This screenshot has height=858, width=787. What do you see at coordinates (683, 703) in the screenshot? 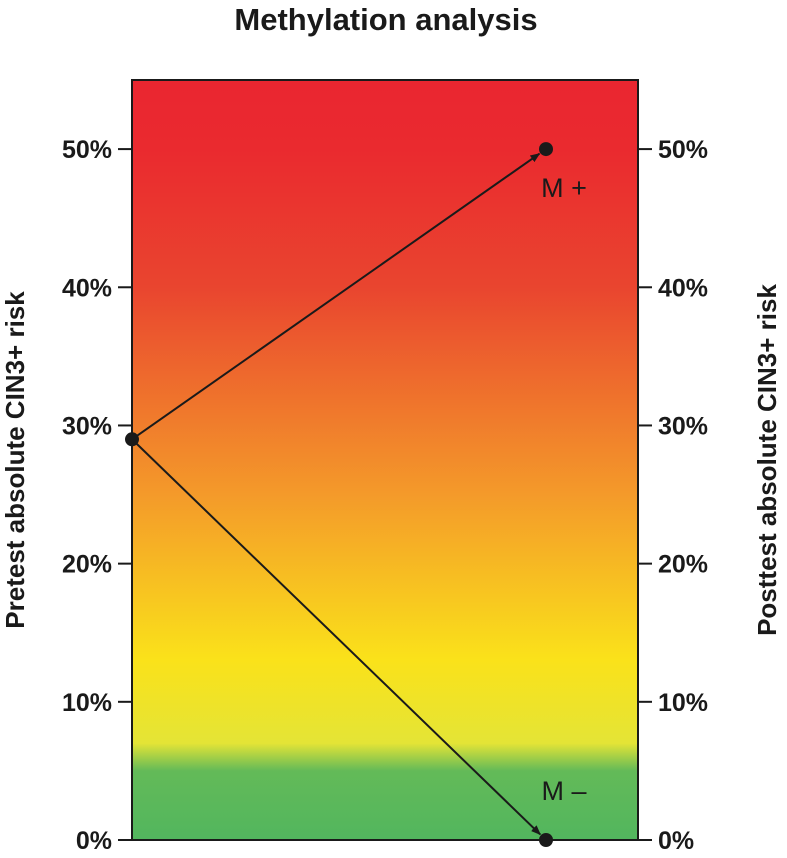
I see `right-tick-label: 10%` at bounding box center [683, 703].